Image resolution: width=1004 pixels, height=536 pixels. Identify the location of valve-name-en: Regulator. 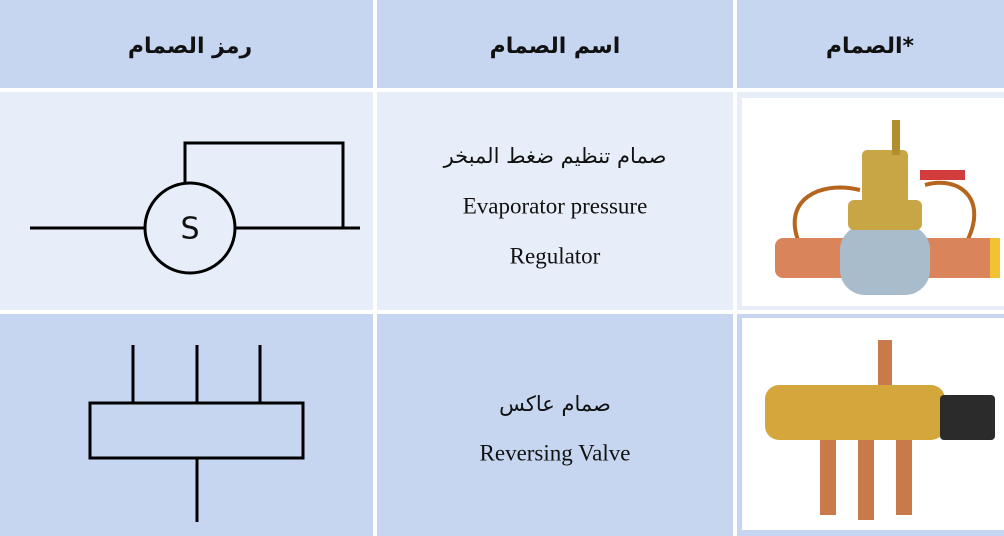
(555, 255).